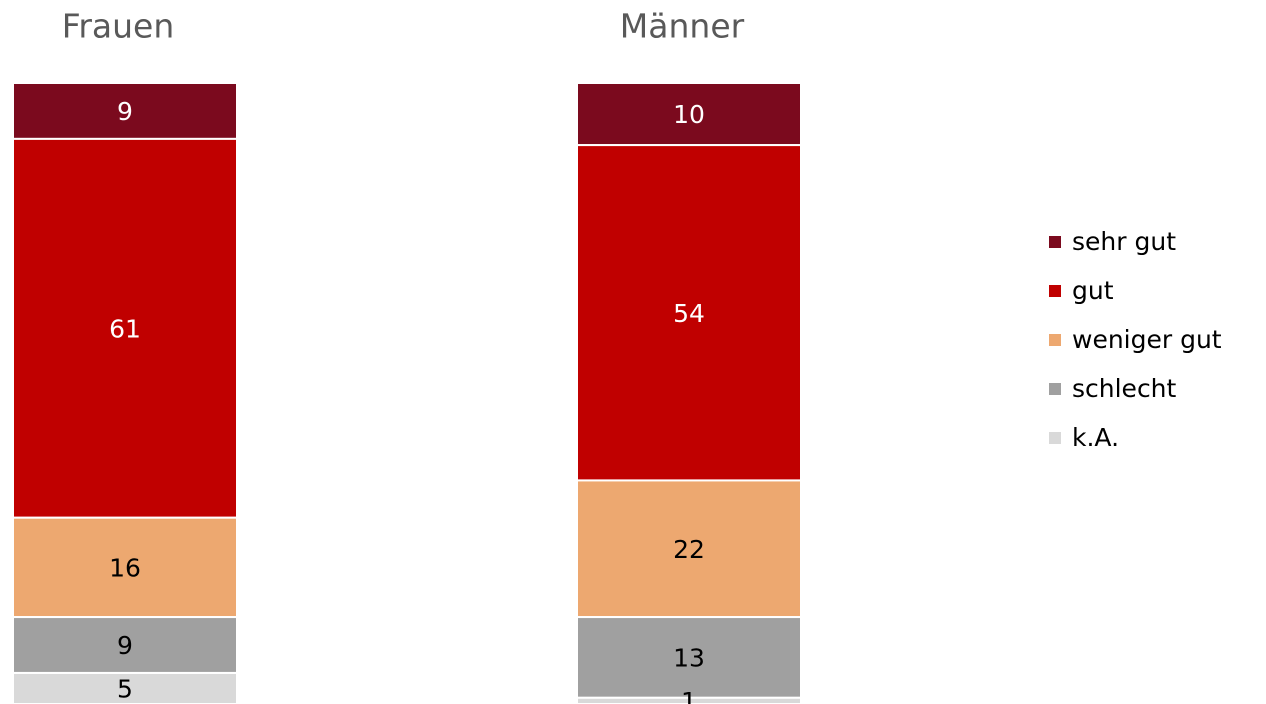  What do you see at coordinates (1124, 388) in the screenshot?
I see `legend-label: schlecht` at bounding box center [1124, 388].